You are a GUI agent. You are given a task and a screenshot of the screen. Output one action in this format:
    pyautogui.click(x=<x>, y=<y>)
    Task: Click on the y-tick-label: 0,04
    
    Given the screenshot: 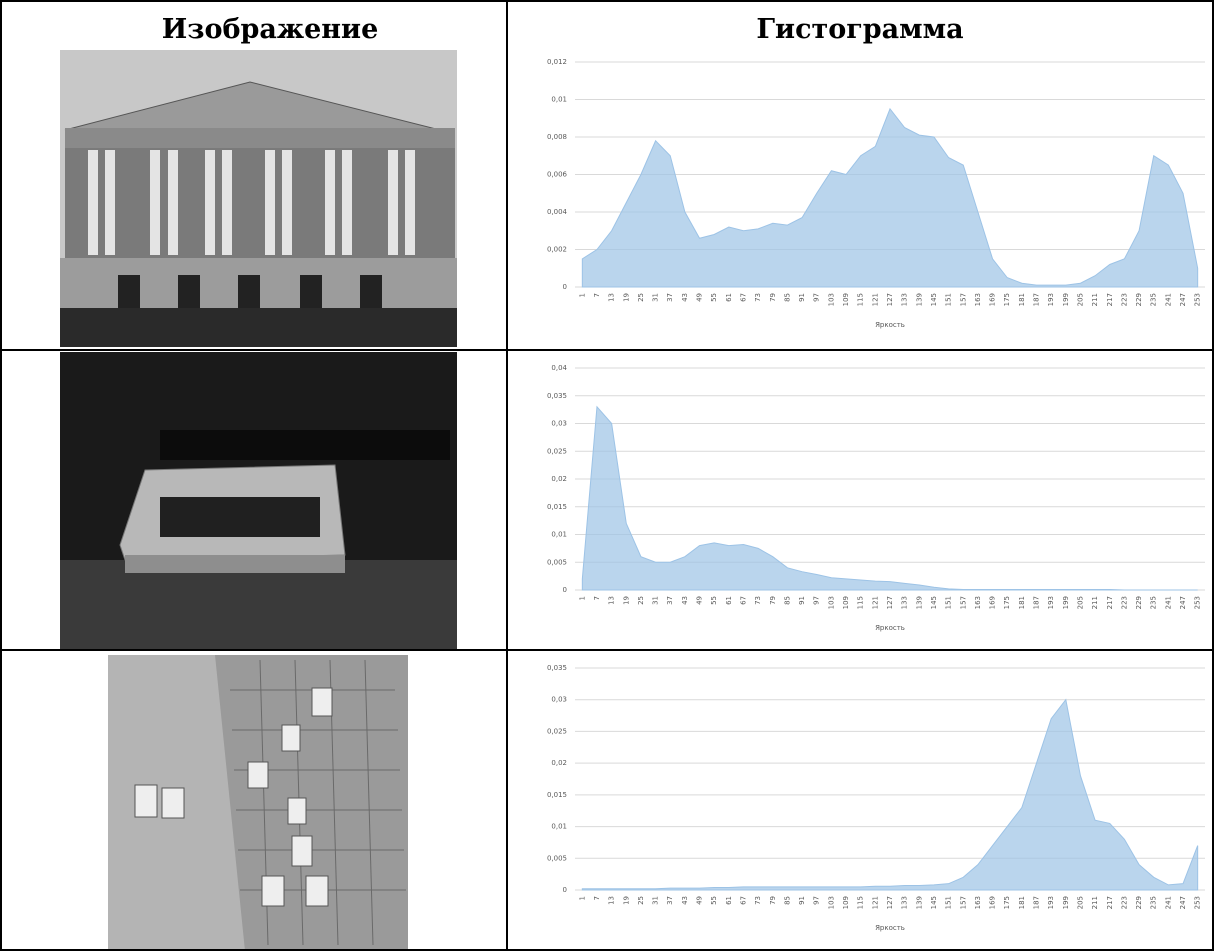 What is the action you would take?
    pyautogui.click(x=559, y=368)
    